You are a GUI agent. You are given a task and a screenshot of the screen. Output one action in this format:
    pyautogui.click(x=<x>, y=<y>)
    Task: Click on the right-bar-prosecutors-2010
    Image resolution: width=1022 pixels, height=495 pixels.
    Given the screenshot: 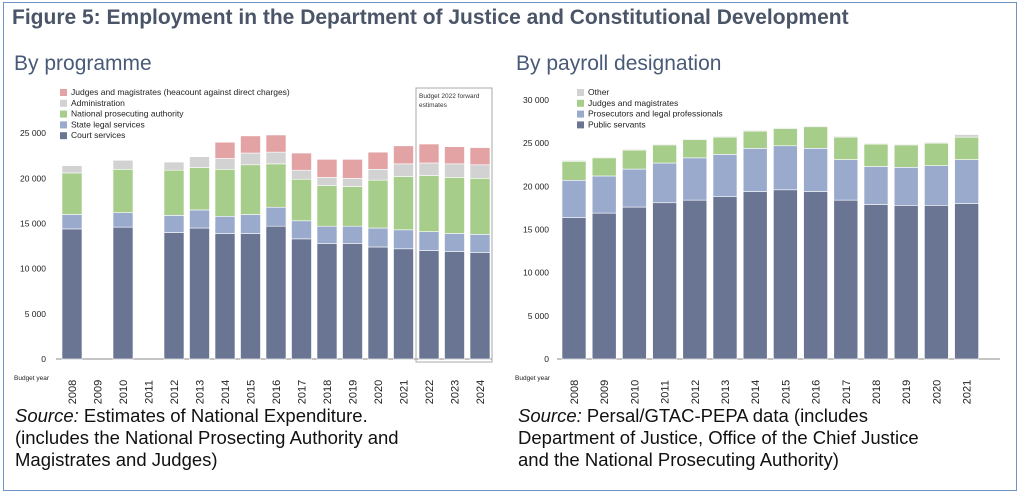 What is the action you would take?
    pyautogui.click(x=634, y=188)
    